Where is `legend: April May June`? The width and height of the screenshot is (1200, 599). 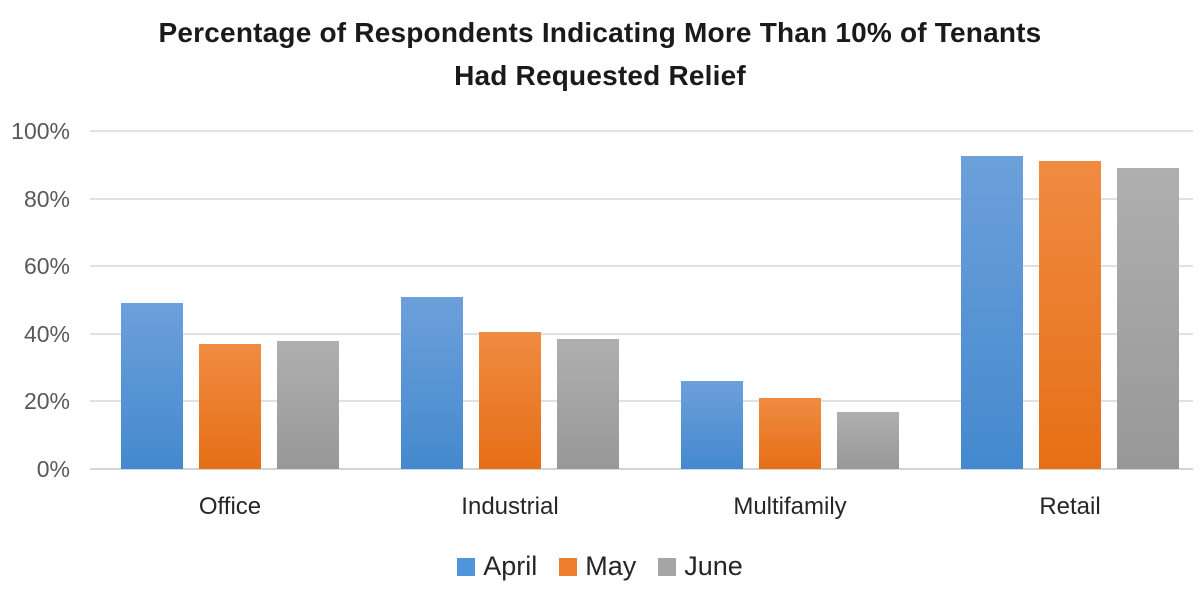
legend: April May June is located at coordinates (600, 566).